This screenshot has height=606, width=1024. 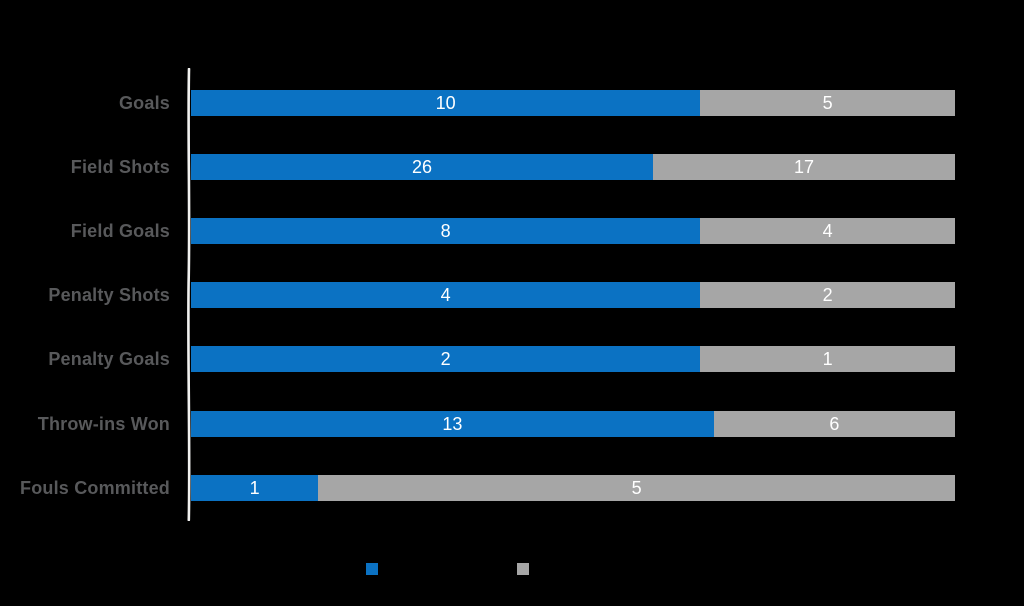 I want to click on legend-swatch-series1-icon, so click(x=372, y=569).